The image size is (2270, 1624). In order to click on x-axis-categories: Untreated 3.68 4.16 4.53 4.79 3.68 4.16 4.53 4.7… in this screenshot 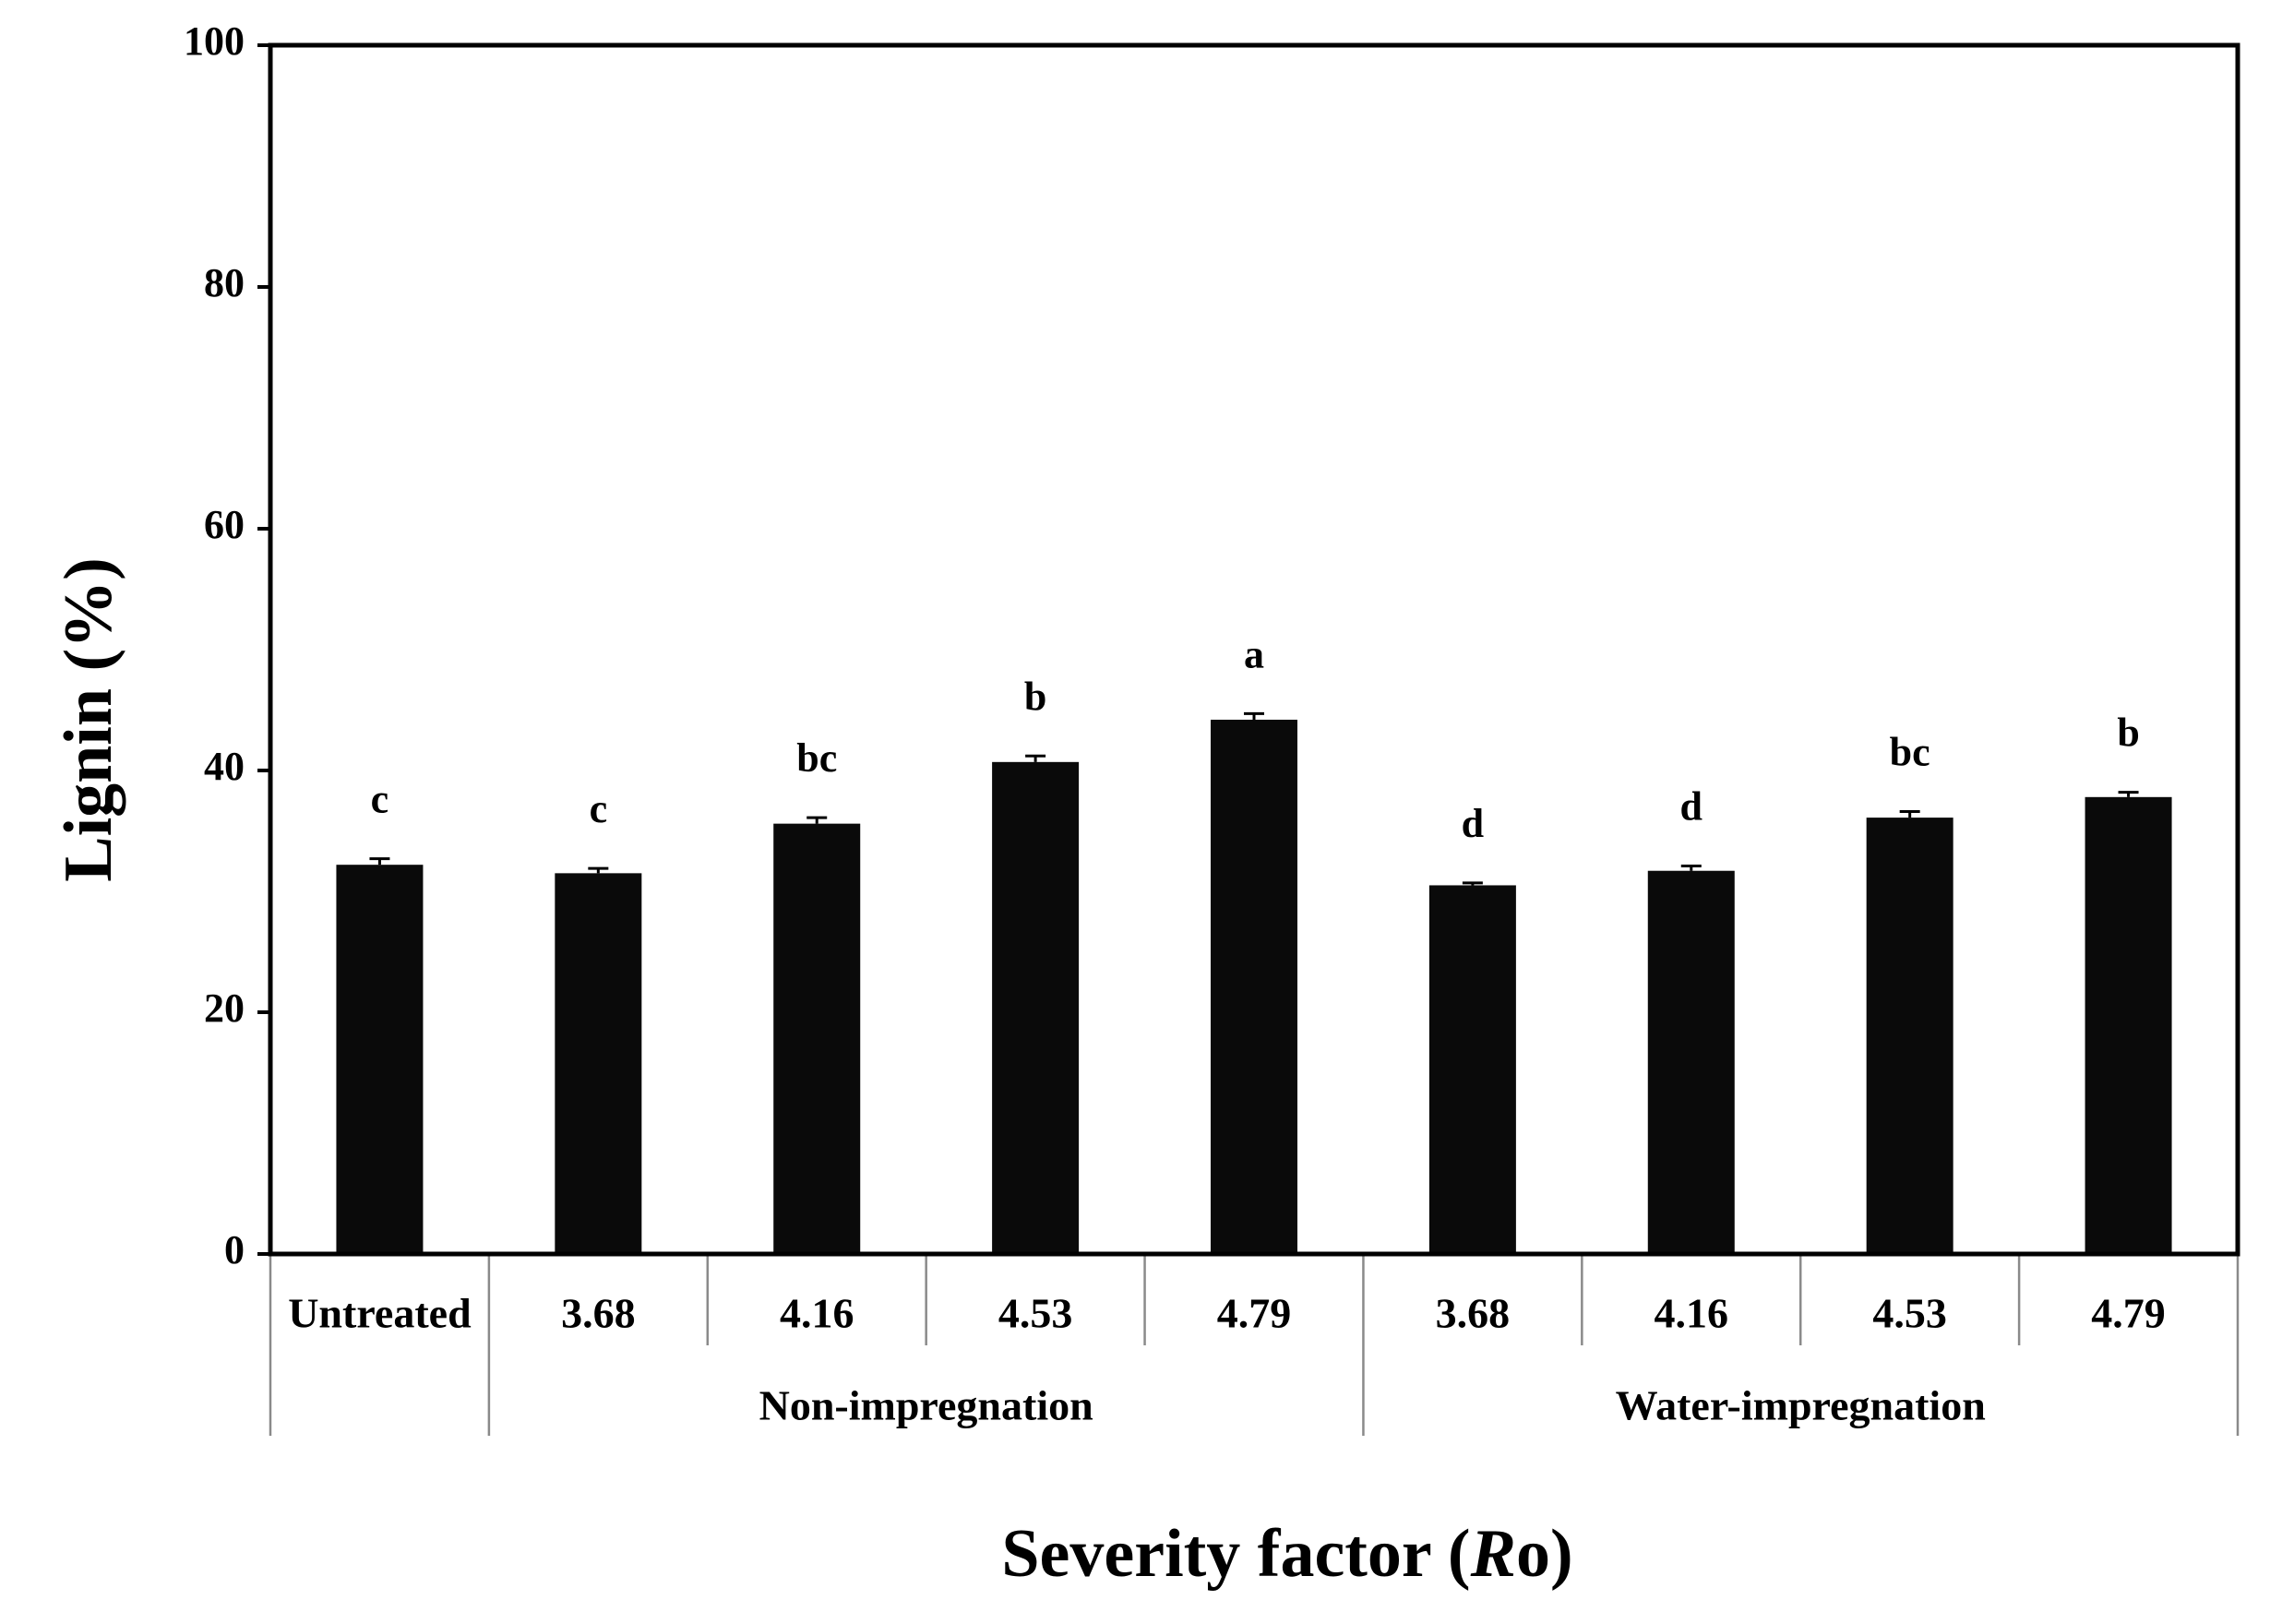, I will do `click(1254, 1345)`.